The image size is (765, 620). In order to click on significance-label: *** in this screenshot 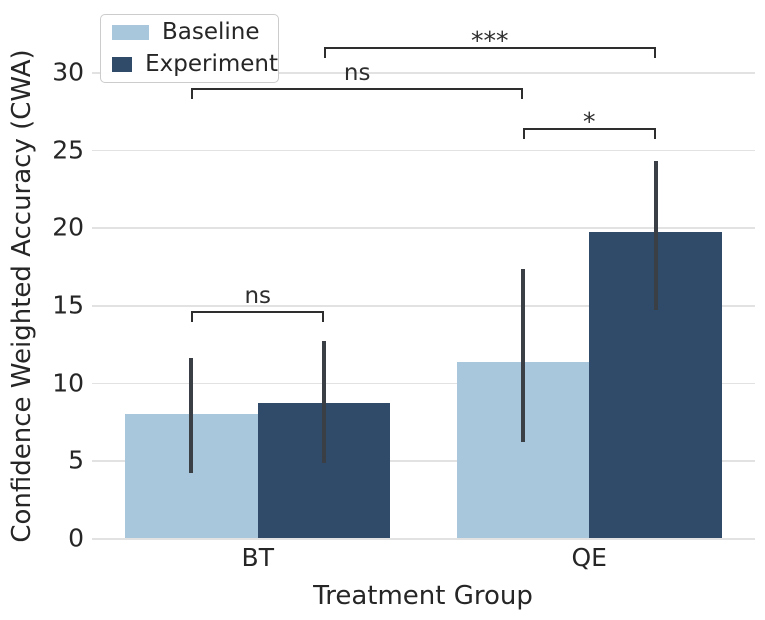, I will do `click(490, 41)`.